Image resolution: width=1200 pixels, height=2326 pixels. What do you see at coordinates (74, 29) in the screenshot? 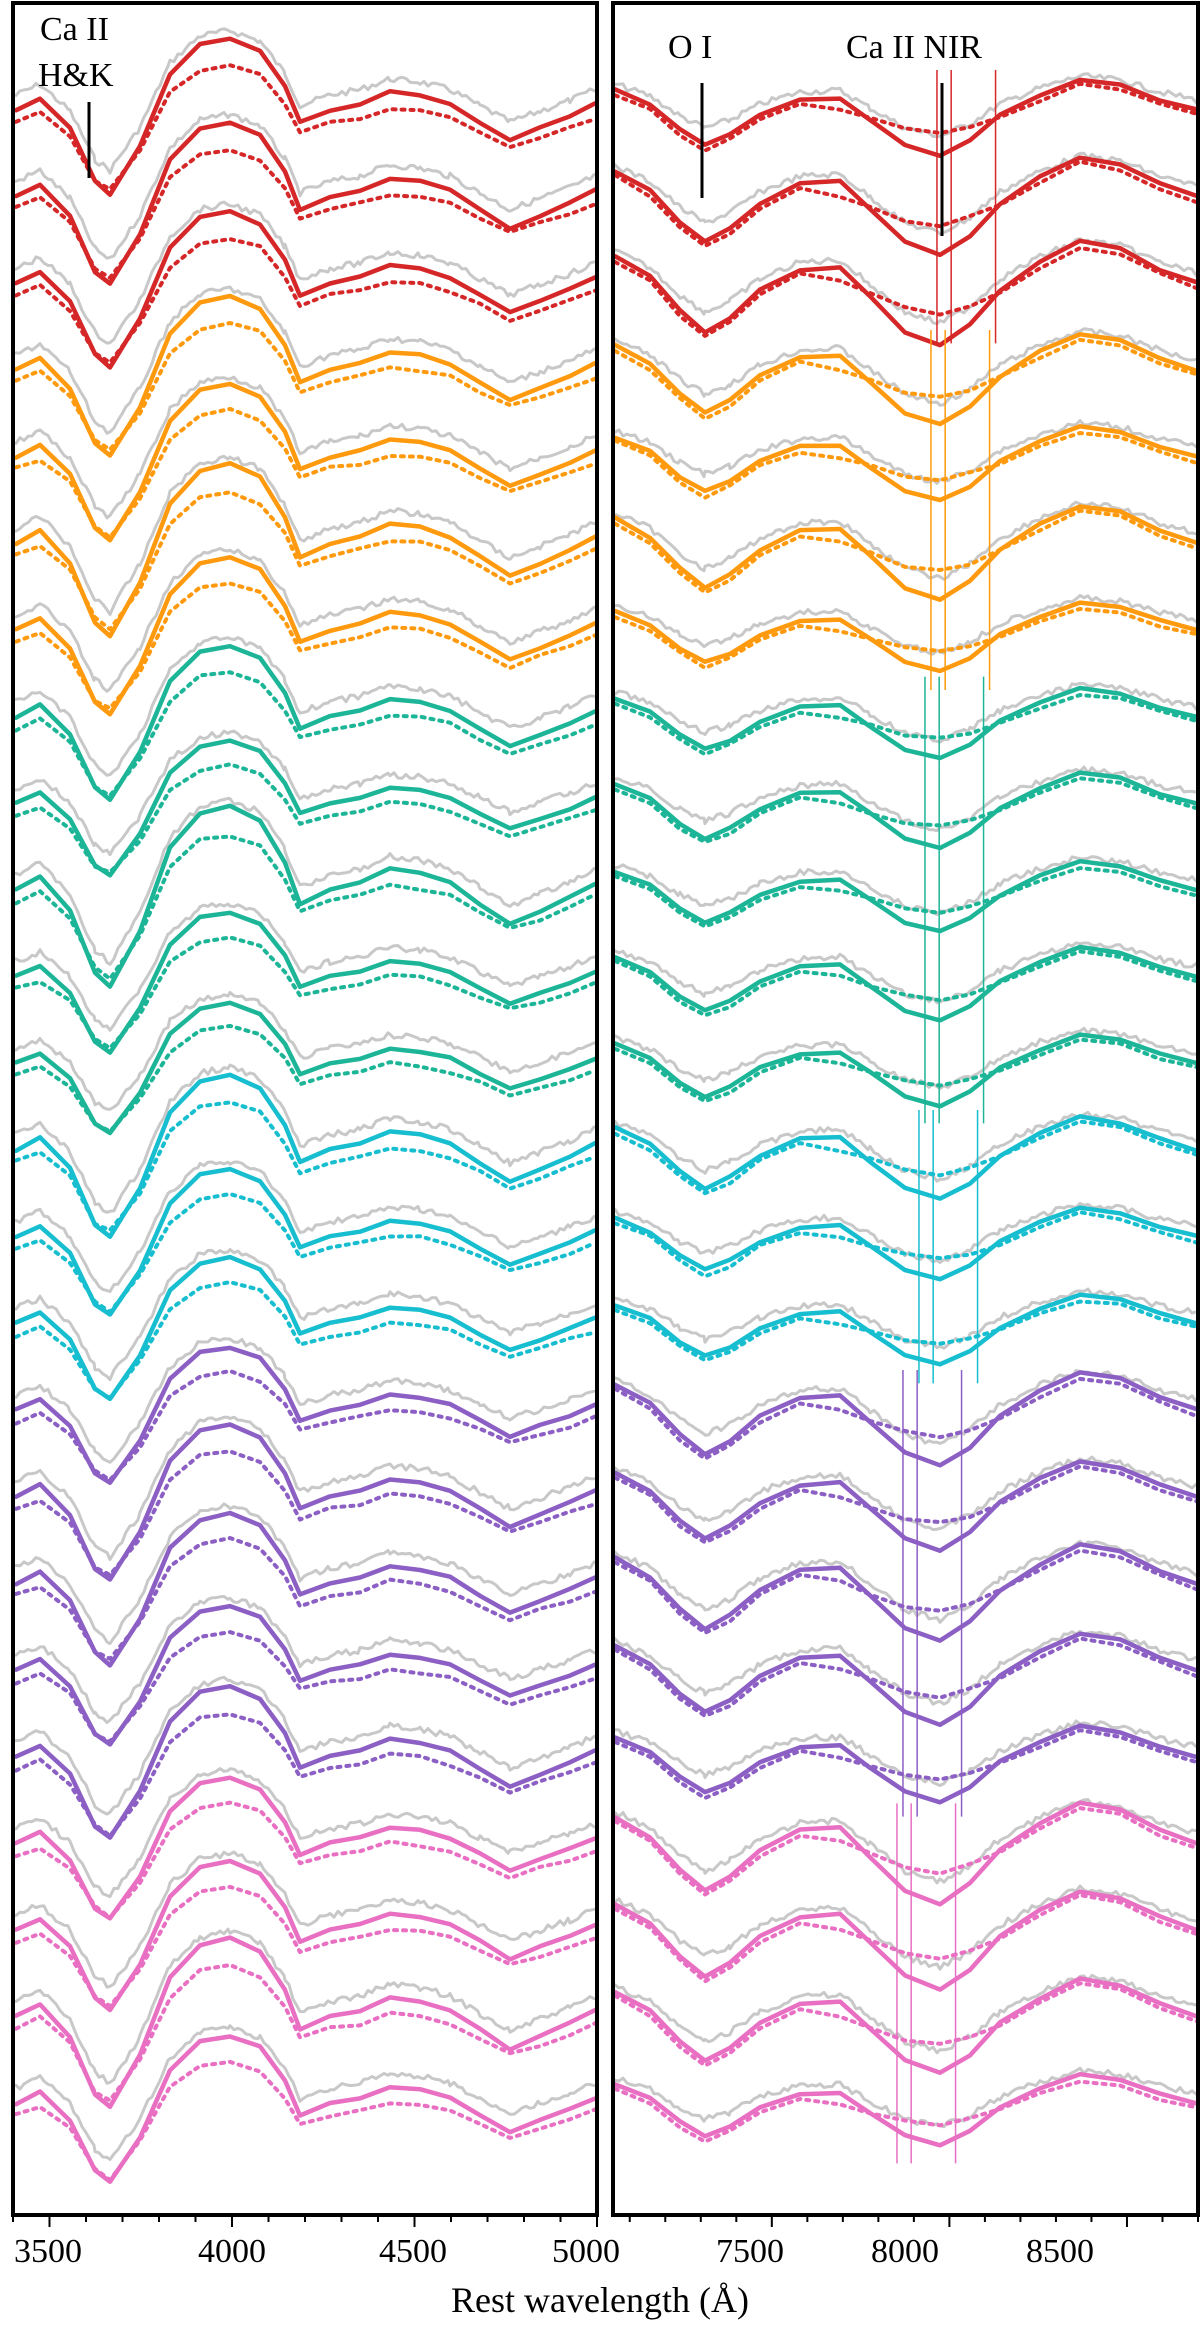
I see `annotation-ca-ii-hk-line1: Ca II` at bounding box center [74, 29].